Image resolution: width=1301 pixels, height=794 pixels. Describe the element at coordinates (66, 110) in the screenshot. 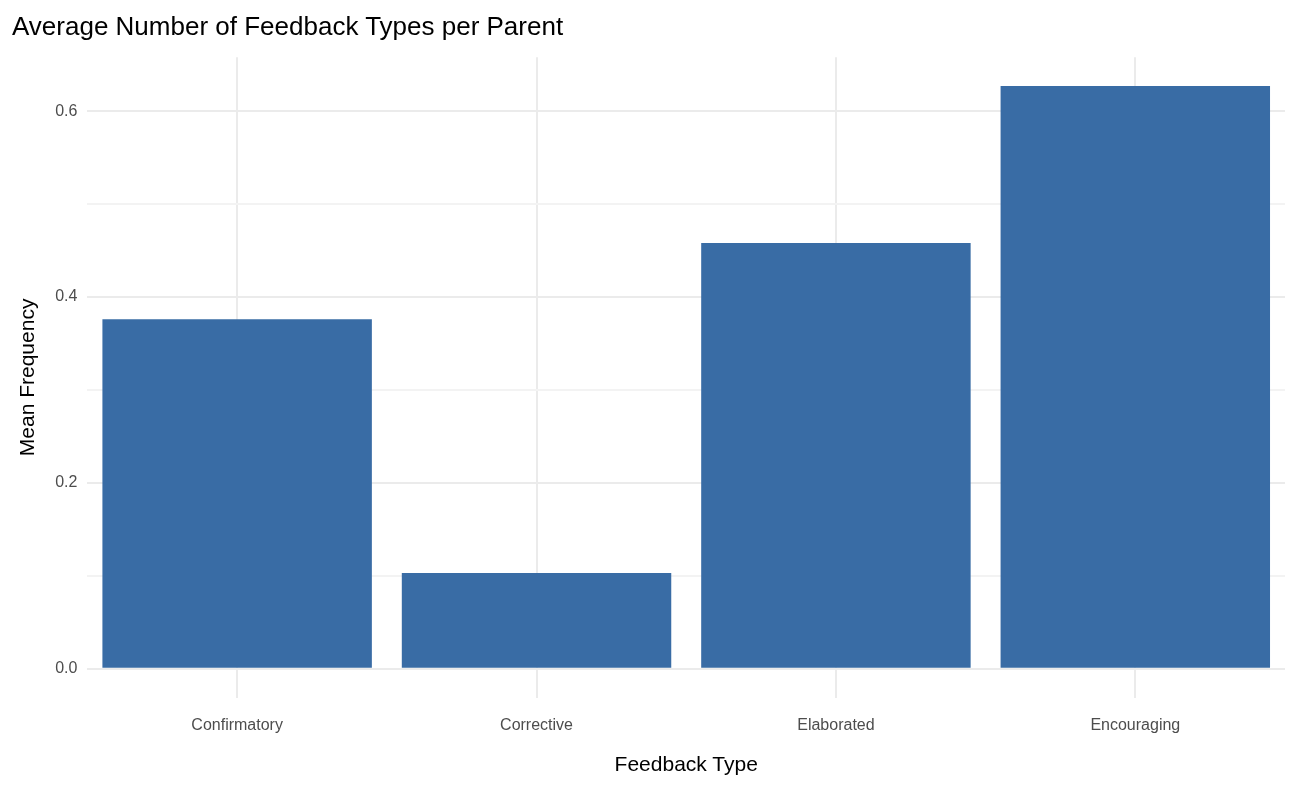

I see `y-tick-label: 0.6` at that location.